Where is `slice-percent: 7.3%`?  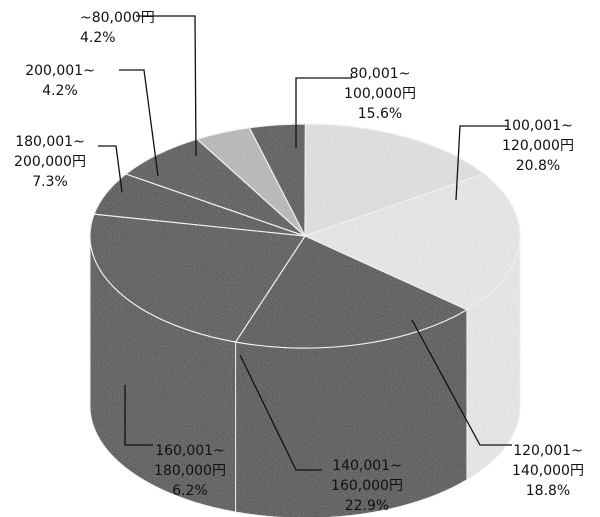
slice-percent: 7.3% is located at coordinates (50, 182).